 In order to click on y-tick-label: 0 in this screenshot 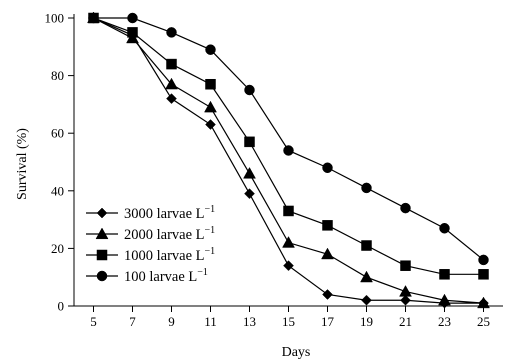, I will do `click(61, 306)`.